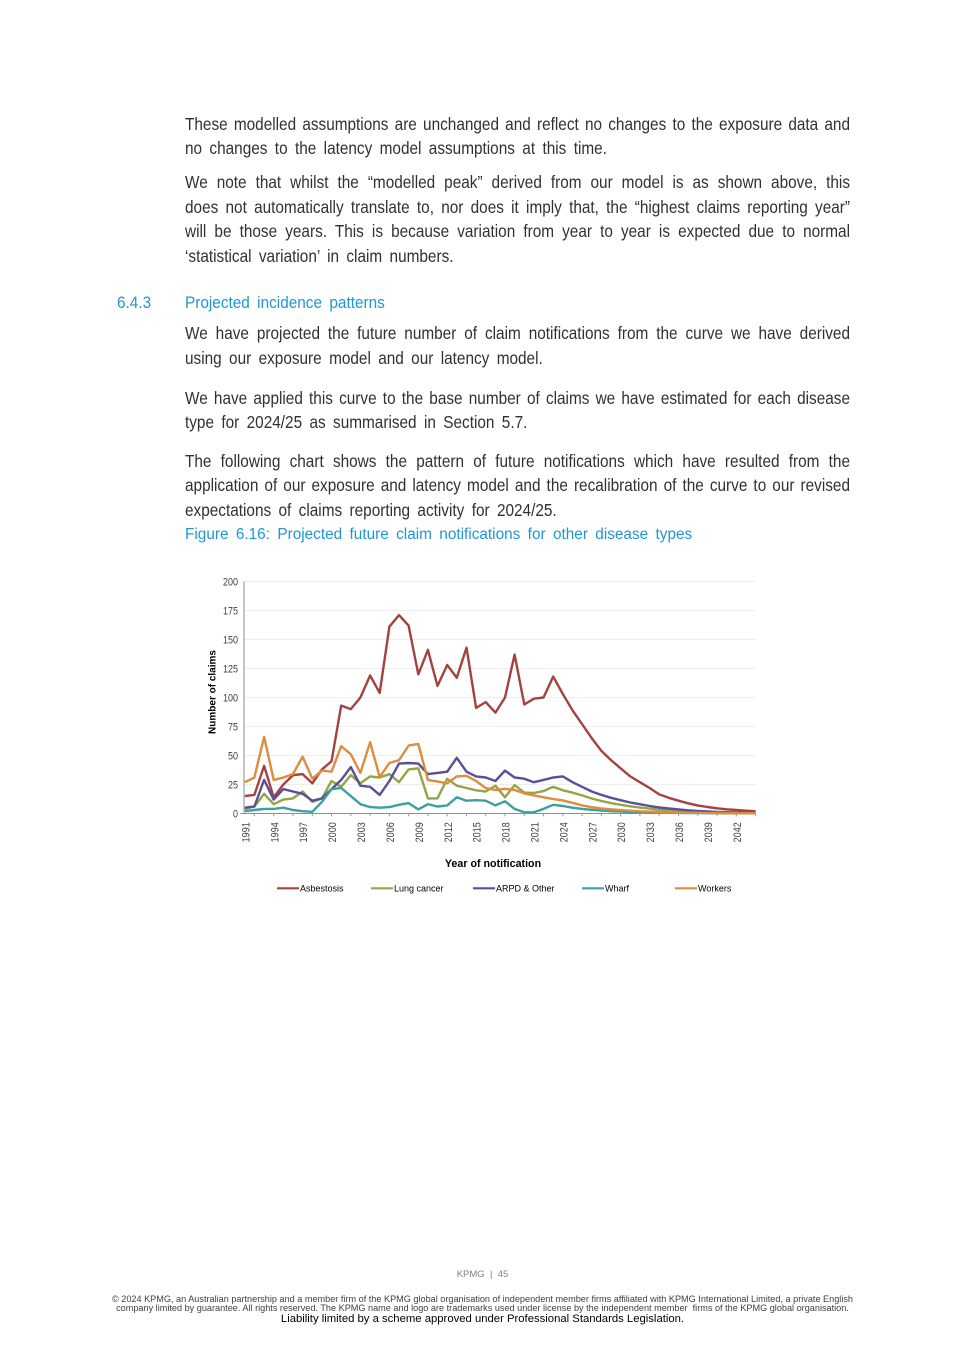  I want to click on svg-text: 0, so click(235, 815).